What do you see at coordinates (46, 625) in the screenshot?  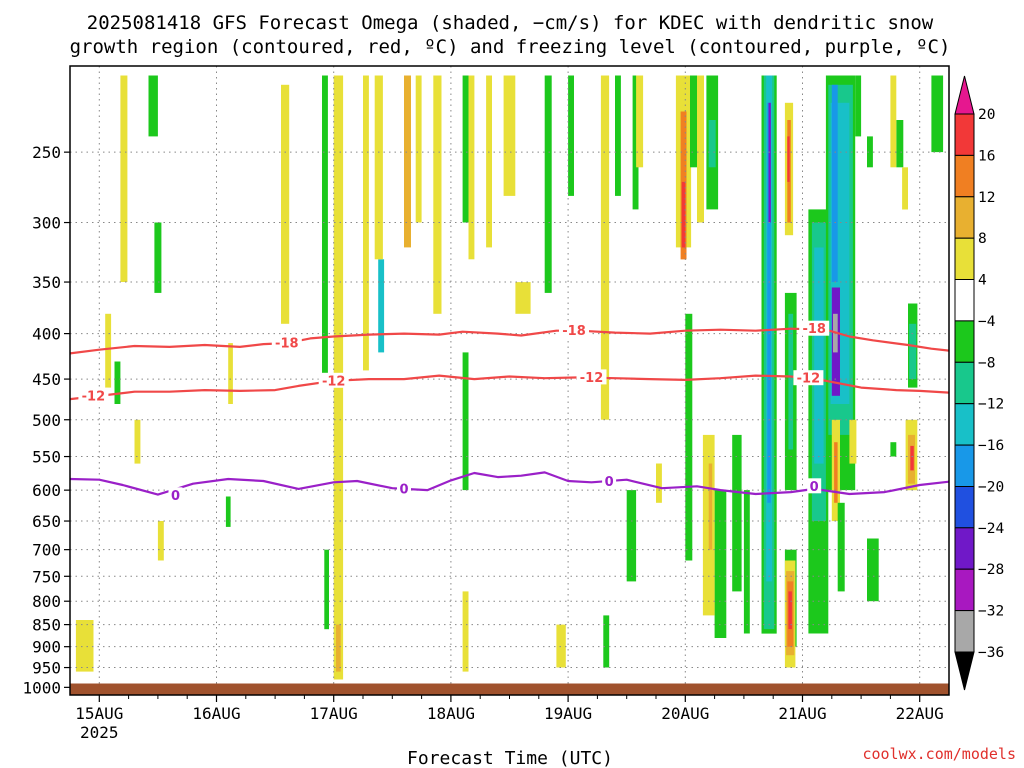 I see `y-tick-label-850: 850` at bounding box center [46, 625].